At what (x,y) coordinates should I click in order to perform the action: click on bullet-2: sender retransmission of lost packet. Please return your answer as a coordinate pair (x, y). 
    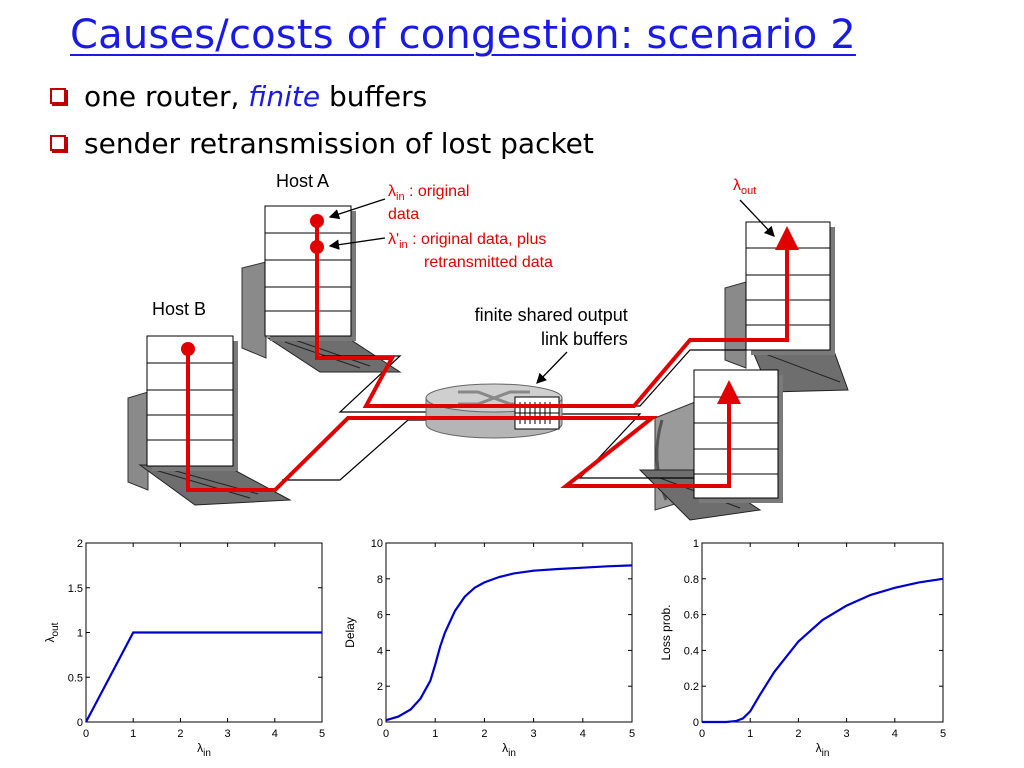
    Looking at the image, I should click on (322, 143).